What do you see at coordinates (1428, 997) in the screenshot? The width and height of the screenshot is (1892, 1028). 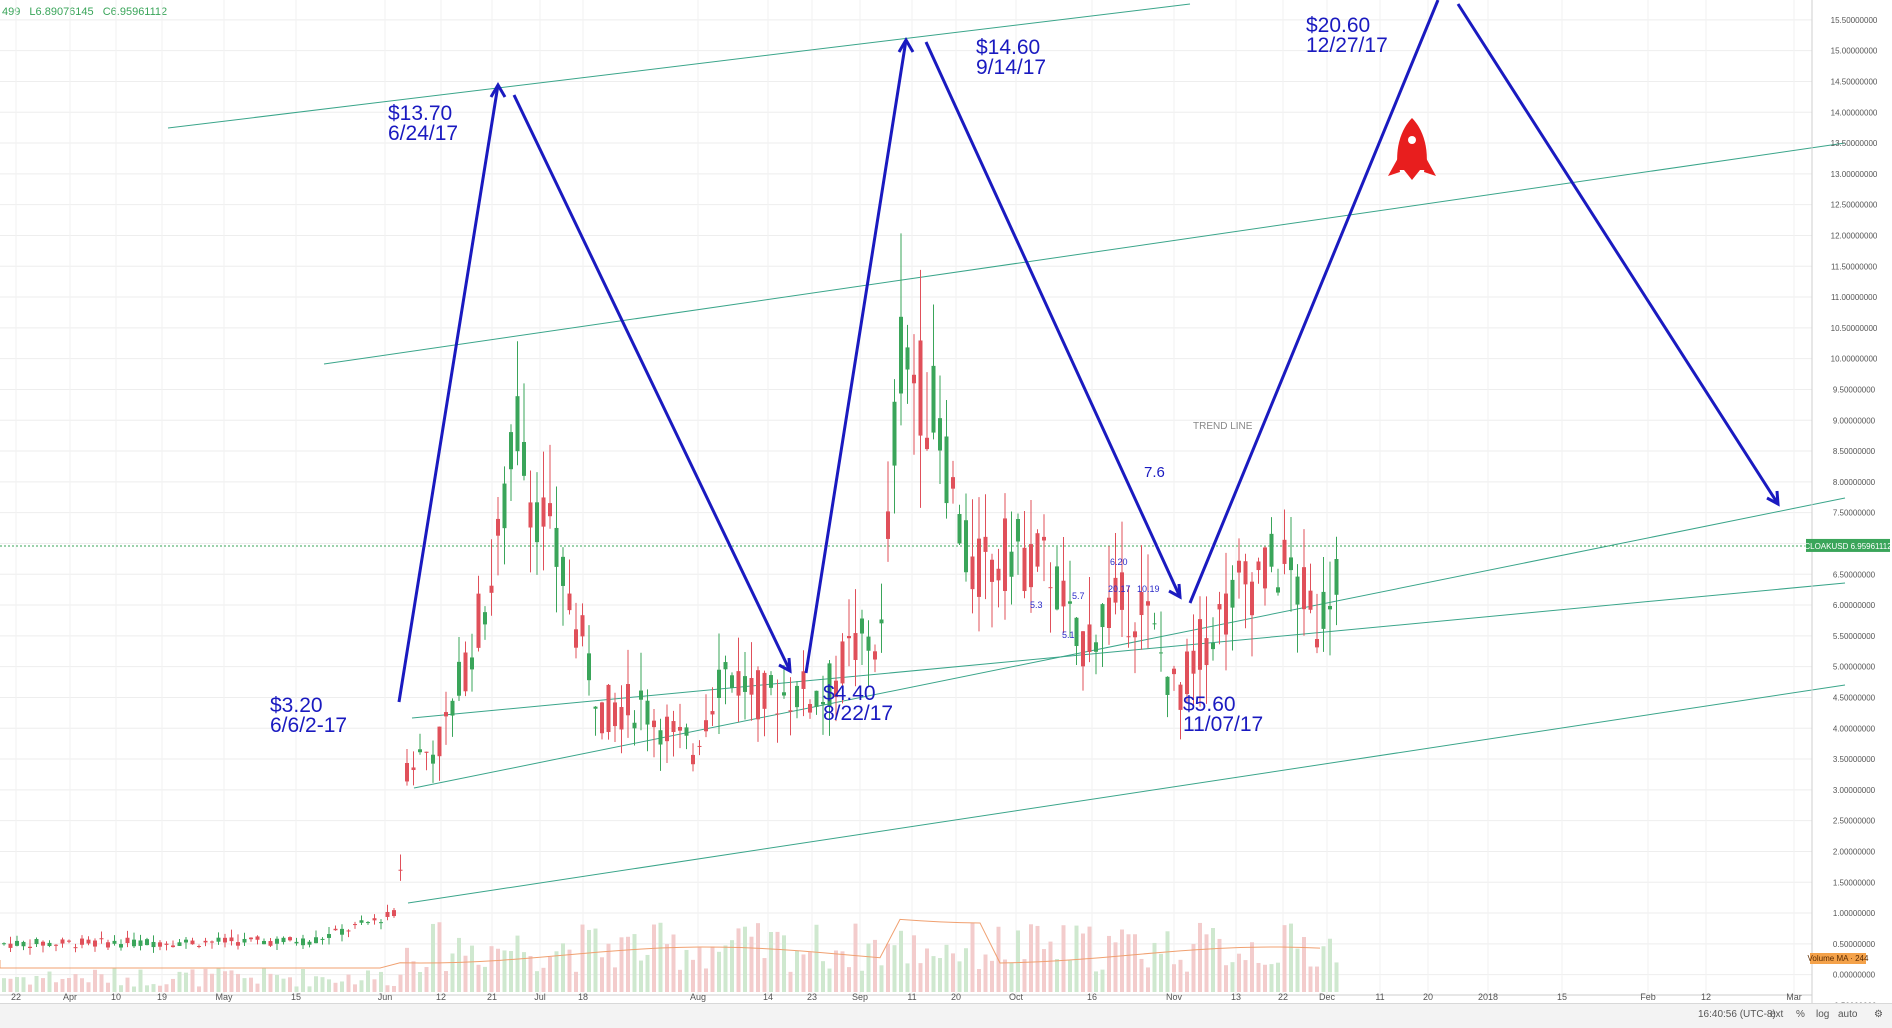 I see `time-tick-label: 20` at bounding box center [1428, 997].